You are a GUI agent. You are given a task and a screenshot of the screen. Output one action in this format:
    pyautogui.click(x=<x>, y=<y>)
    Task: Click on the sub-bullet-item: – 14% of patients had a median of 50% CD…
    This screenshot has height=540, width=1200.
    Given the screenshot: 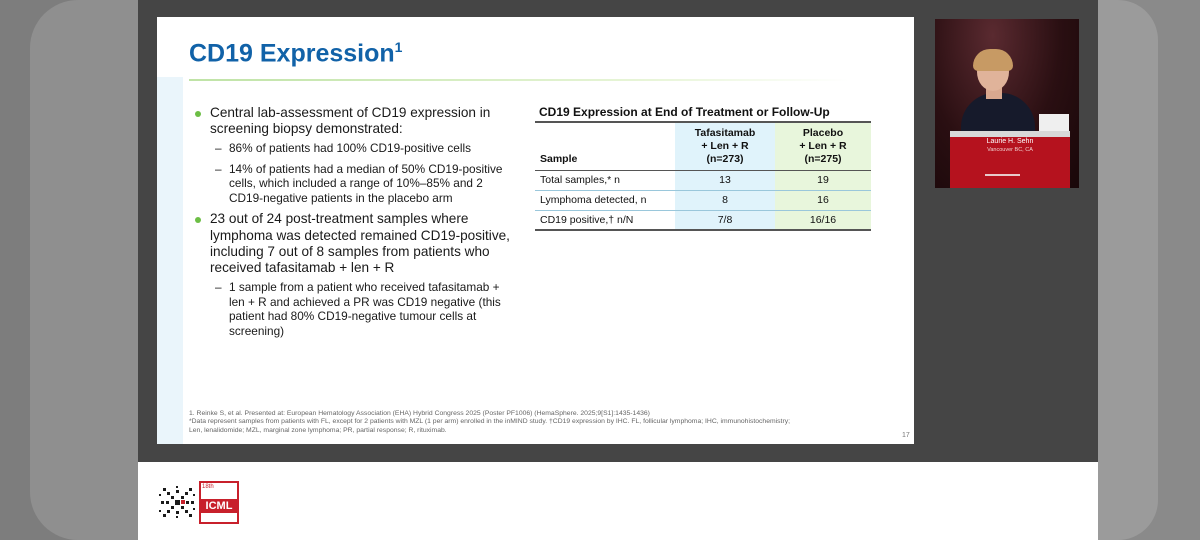 What is the action you would take?
    pyautogui.click(x=356, y=184)
    